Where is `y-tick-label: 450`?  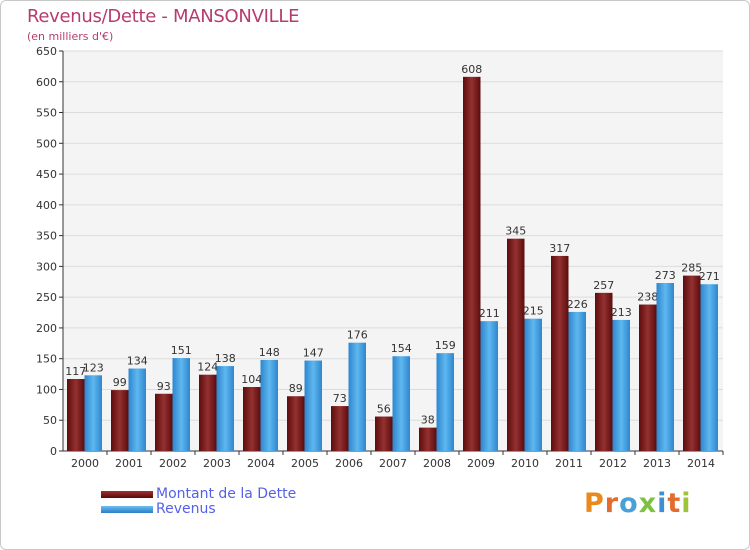
y-tick-label: 450 is located at coordinates (46, 174).